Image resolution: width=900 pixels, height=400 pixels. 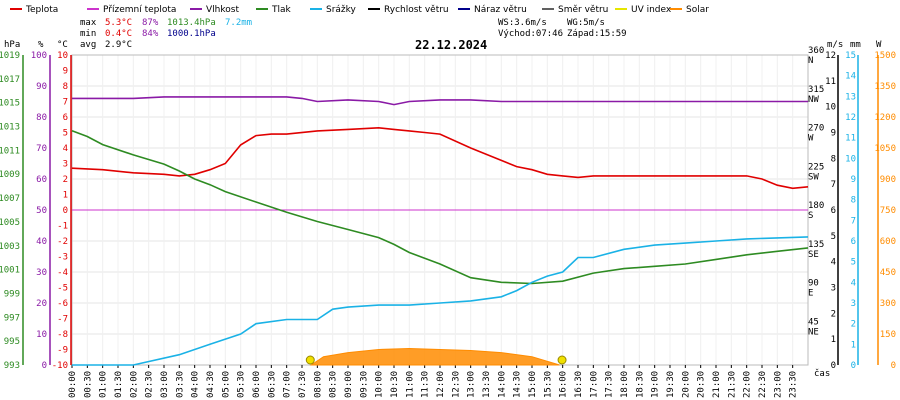 I want to click on series-solar, so click(x=434, y=356).